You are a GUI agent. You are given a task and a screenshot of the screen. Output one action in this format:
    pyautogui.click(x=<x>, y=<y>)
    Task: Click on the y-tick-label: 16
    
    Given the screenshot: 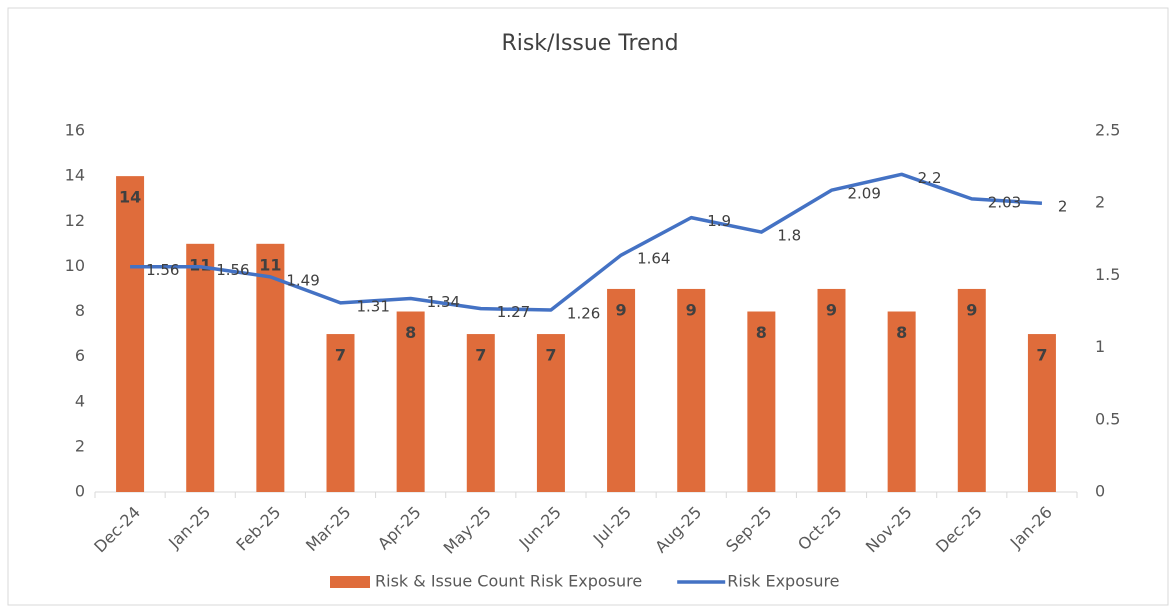 What is the action you would take?
    pyautogui.click(x=75, y=130)
    